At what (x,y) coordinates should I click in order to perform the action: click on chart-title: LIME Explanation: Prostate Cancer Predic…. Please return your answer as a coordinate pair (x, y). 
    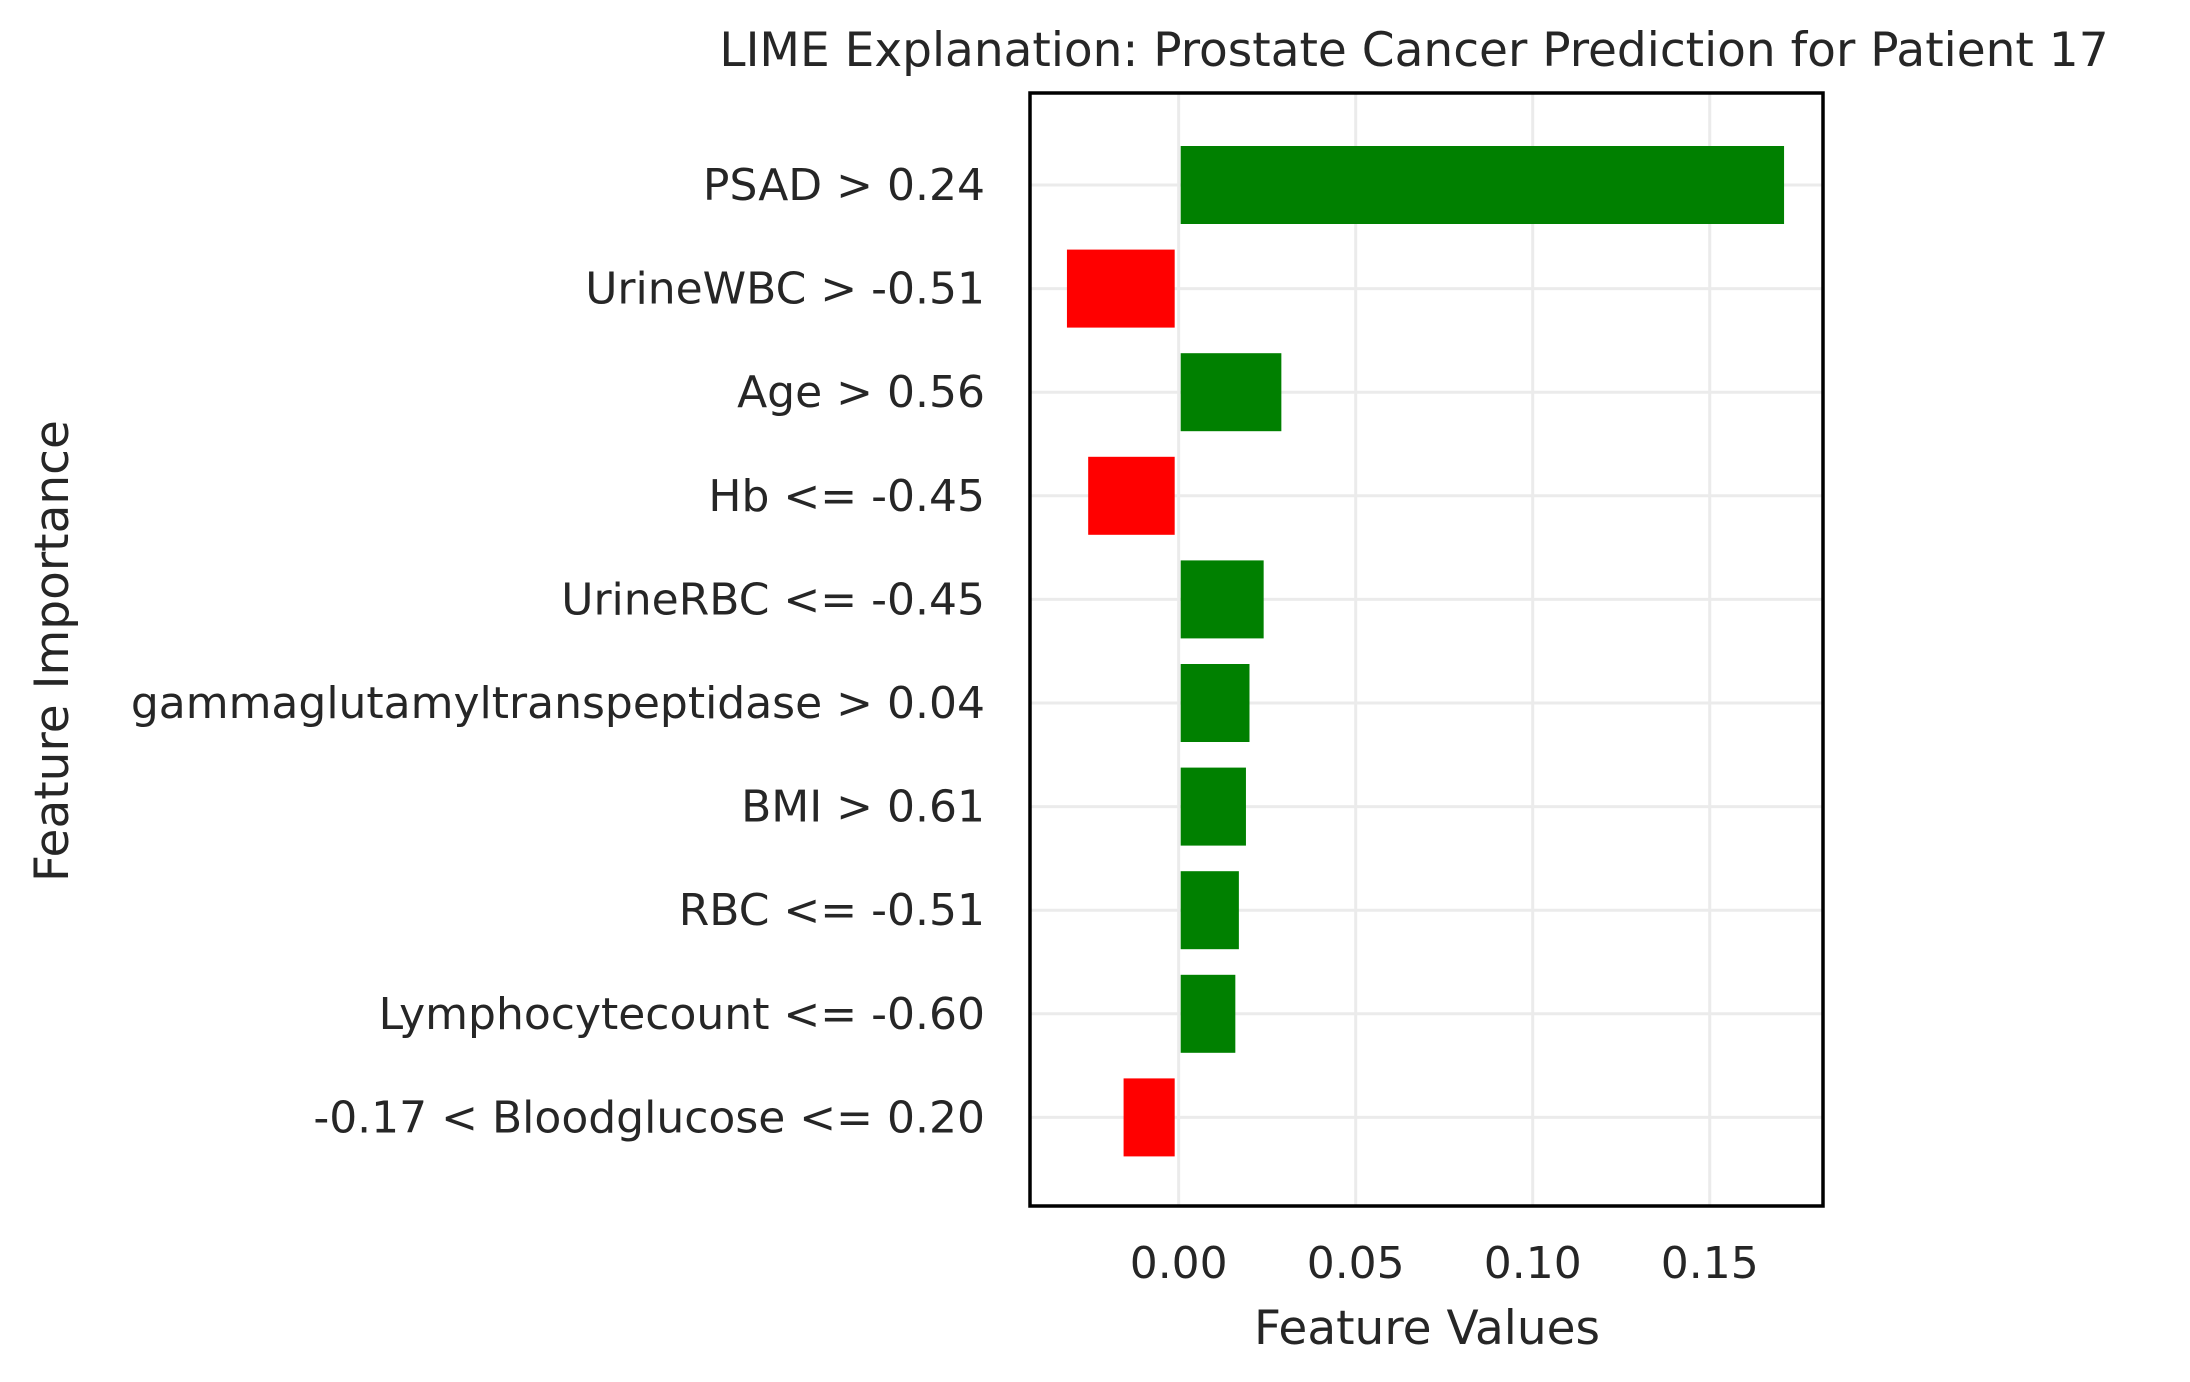
    Looking at the image, I should click on (1413, 50).